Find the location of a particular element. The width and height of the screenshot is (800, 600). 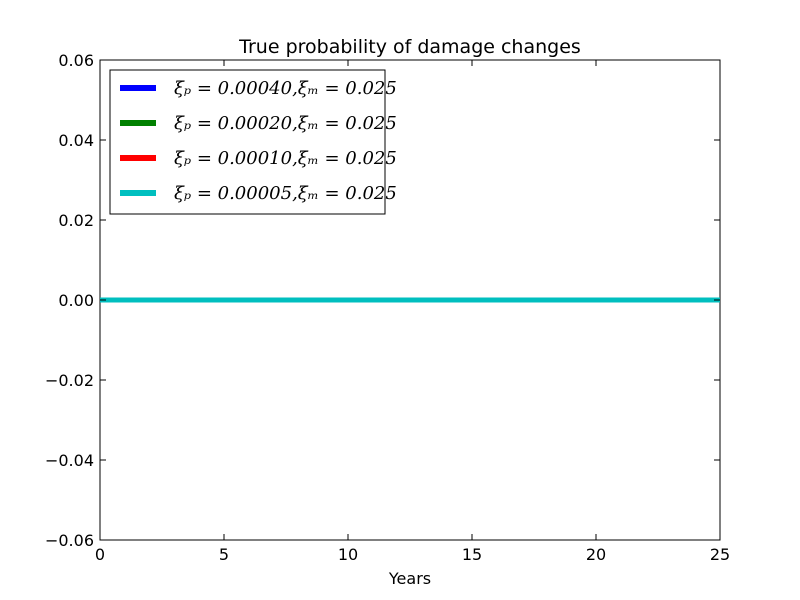

x-tick-label: 15 is located at coordinates (472, 554).